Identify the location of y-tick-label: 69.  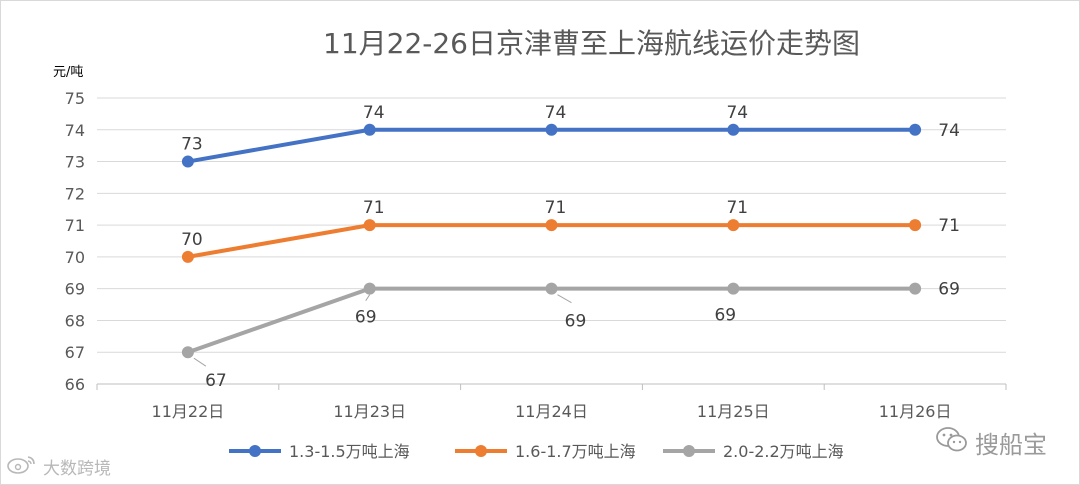
(75, 289).